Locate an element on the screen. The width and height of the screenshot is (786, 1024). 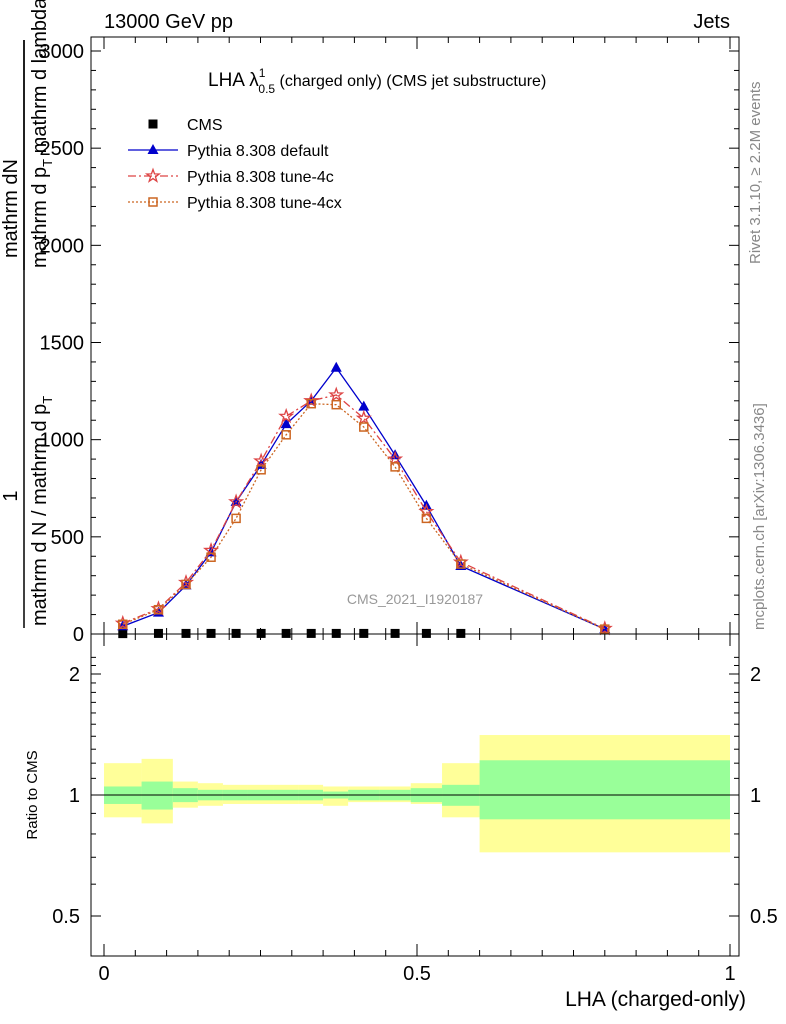
legend-label: CMS is located at coordinates (205, 125).